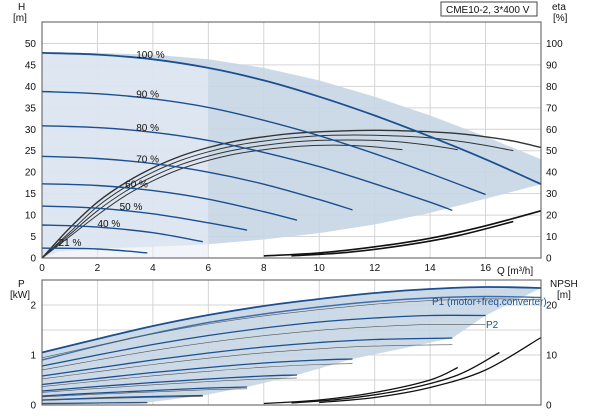 This screenshot has height=420, width=593. I want to click on max-speed-zone, so click(125, 155).